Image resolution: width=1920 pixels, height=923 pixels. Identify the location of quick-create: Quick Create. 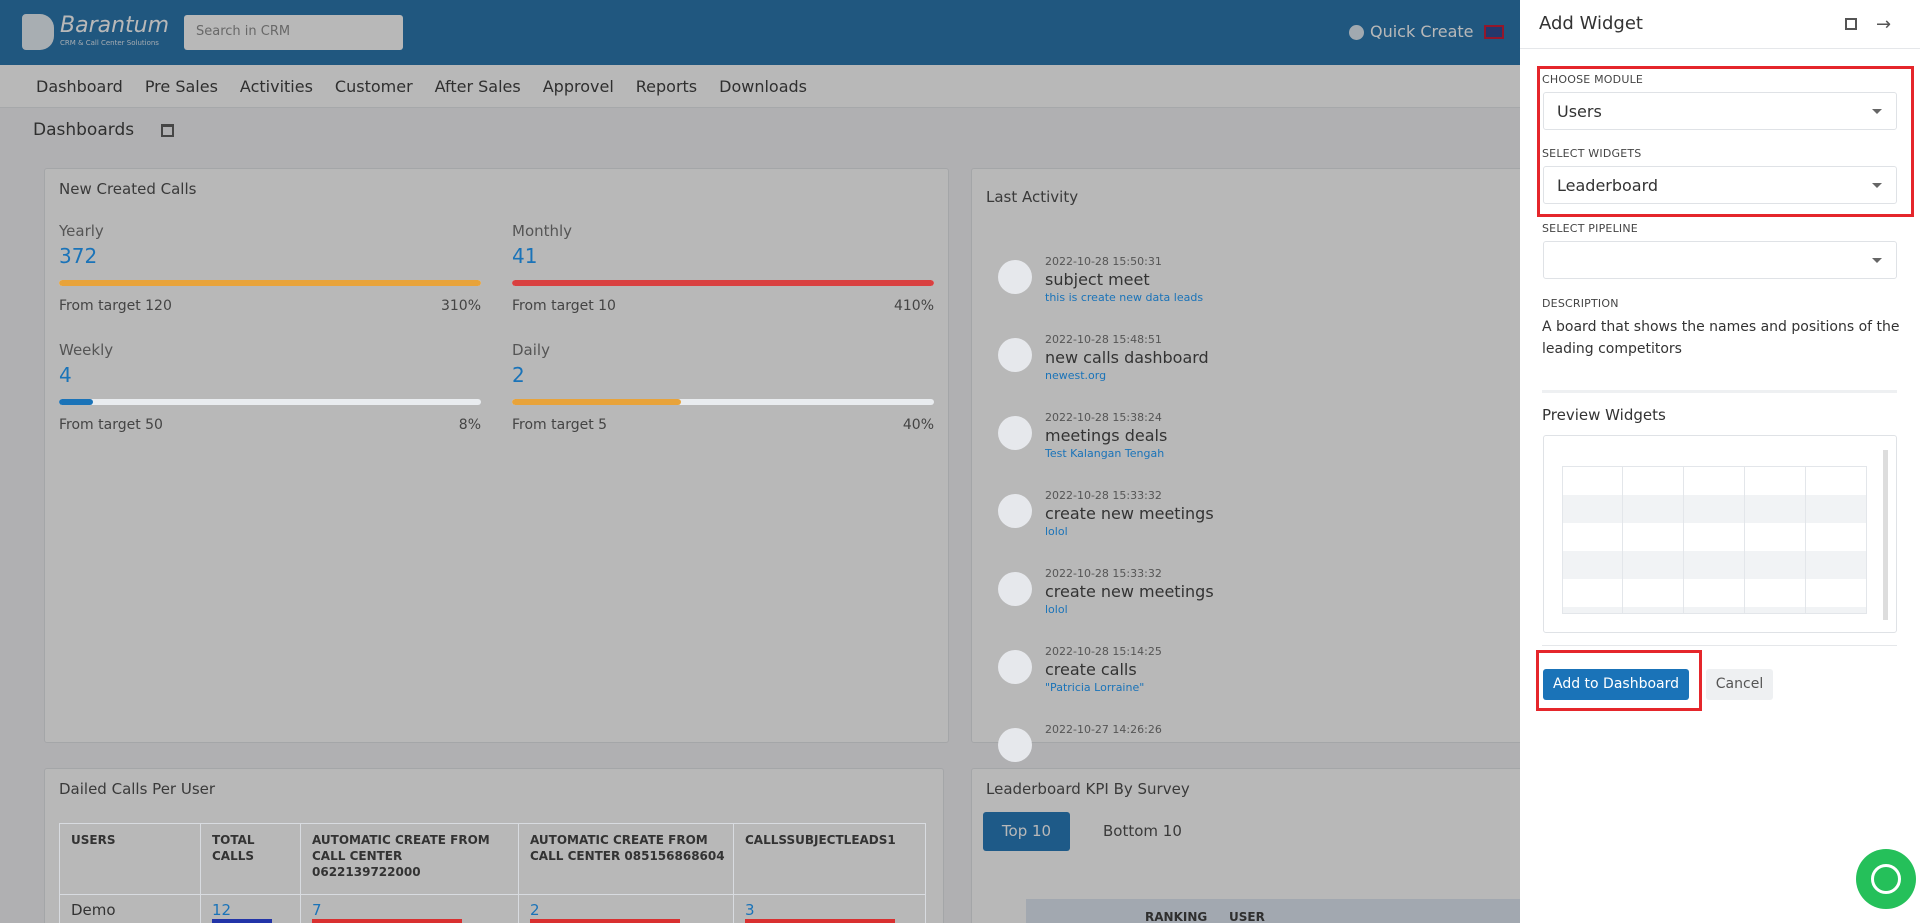
(1422, 31).